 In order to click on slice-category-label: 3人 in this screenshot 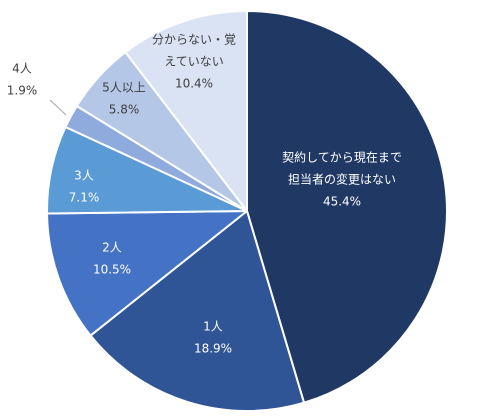, I will do `click(84, 176)`.